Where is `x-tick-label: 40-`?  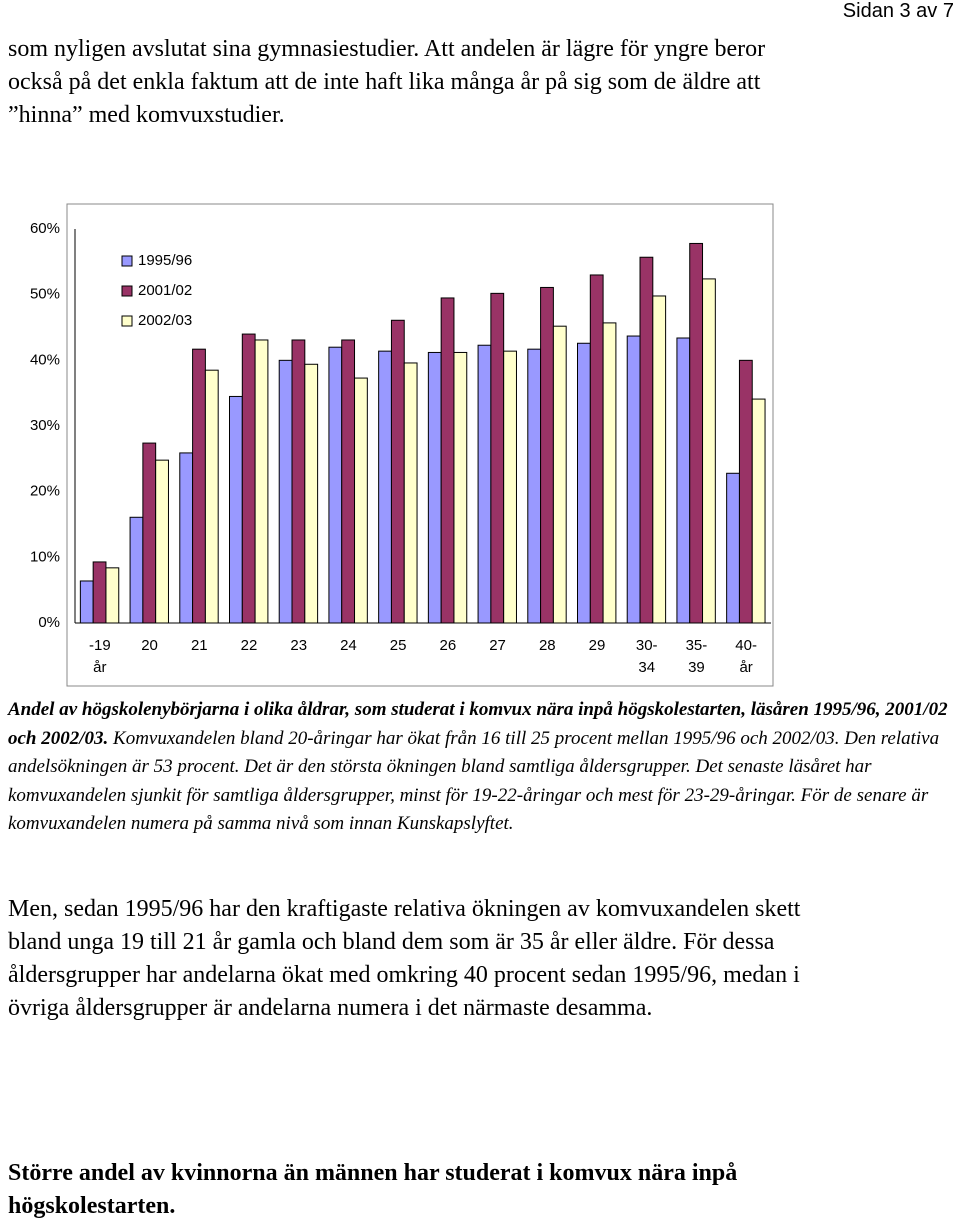
x-tick-label: 40- is located at coordinates (746, 645).